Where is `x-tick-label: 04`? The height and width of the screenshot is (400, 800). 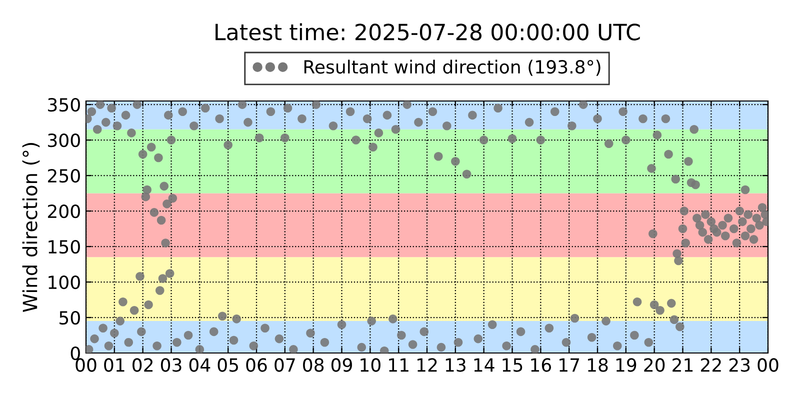 x-tick-label: 04 is located at coordinates (199, 365).